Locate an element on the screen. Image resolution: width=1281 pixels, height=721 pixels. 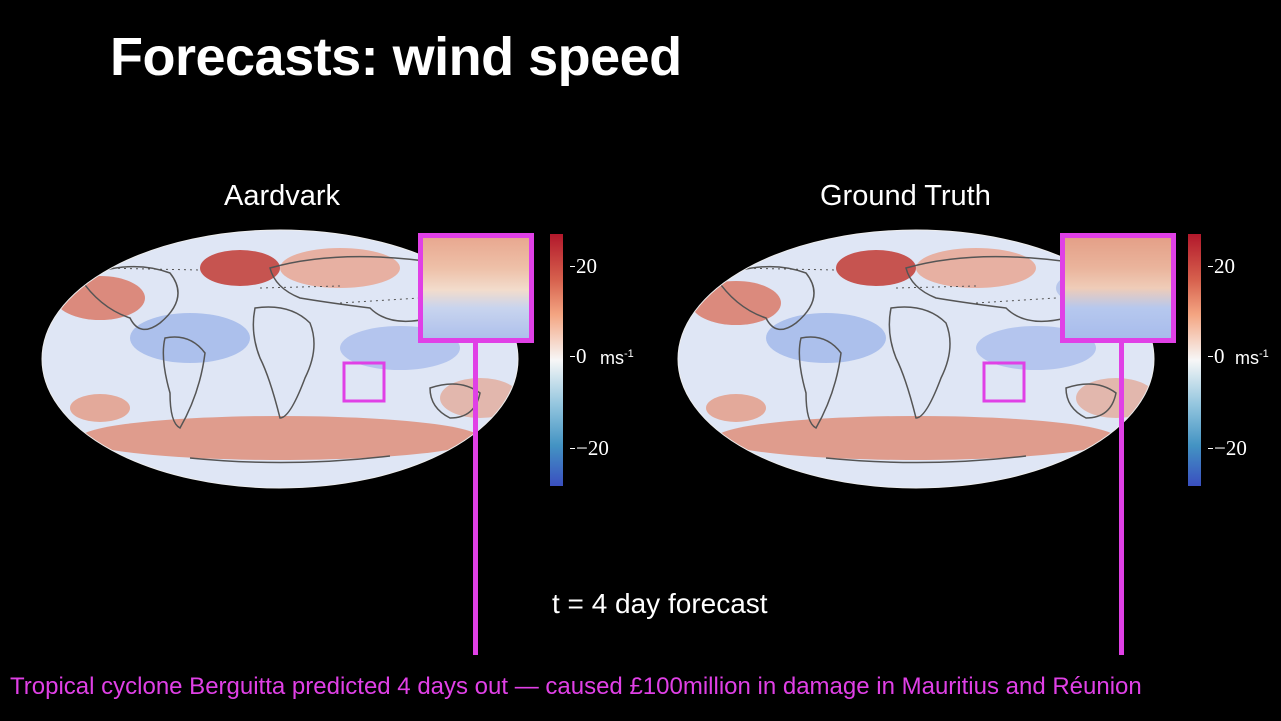
slide-title: Forecasts: wind speed is located at coordinates (396, 57).